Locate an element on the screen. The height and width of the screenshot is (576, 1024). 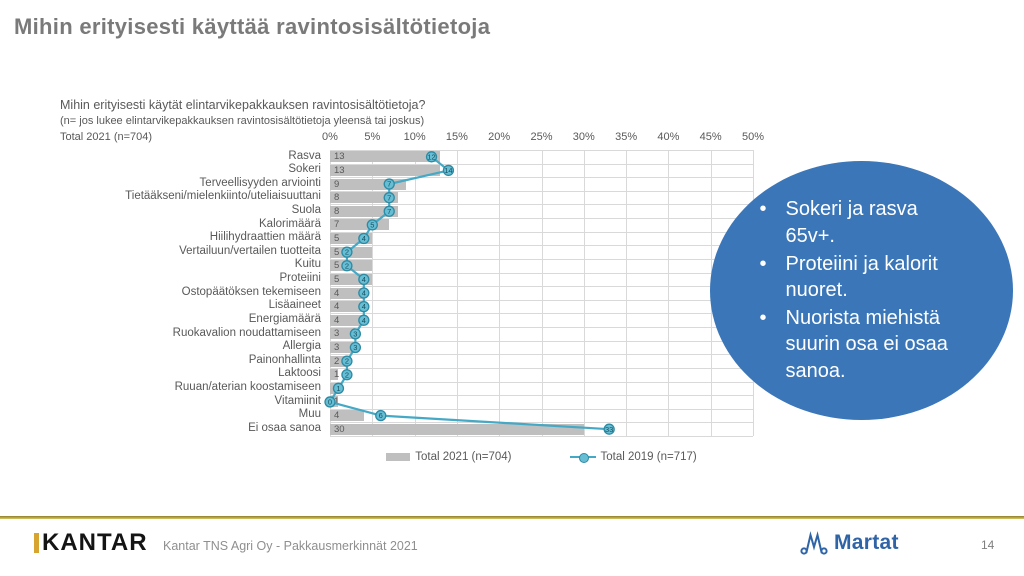
category-label: Hiilihydraattien määrä is located at coordinates (265, 237).